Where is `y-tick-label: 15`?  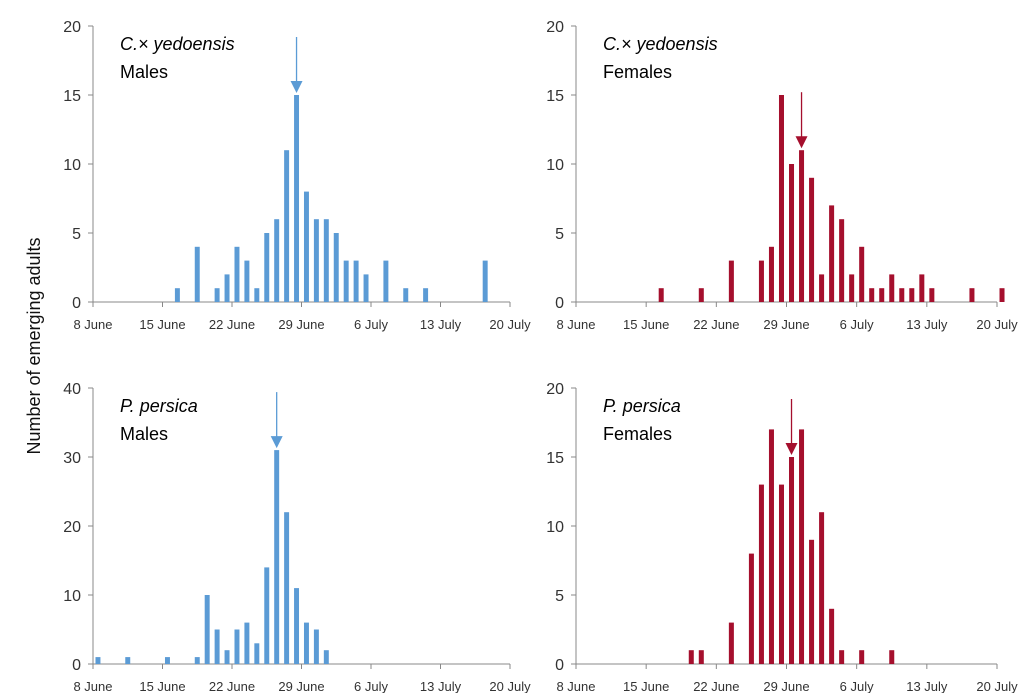
y-tick-label: 15 is located at coordinates (555, 96).